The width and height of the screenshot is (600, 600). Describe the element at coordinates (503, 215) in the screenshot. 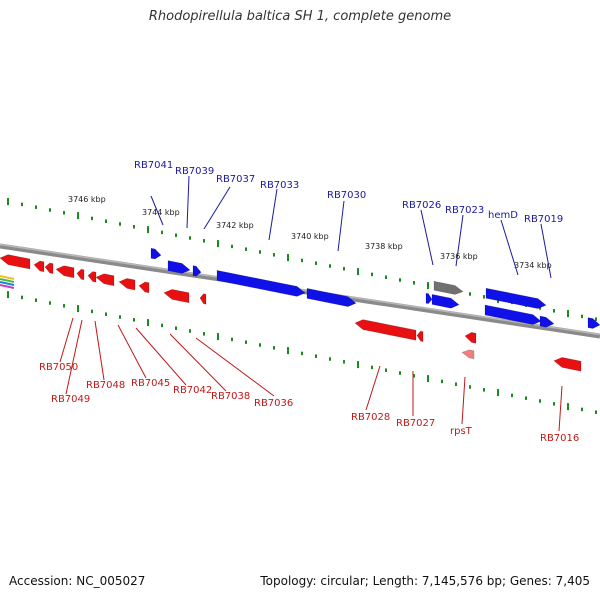

I see `forward-gene-label: hemD` at that location.